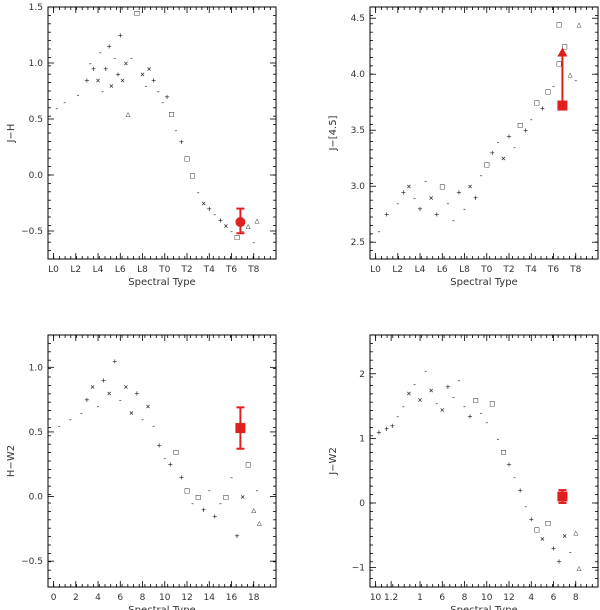  Describe the element at coordinates (442, 598) in the screenshot. I see `x-tick-label: 6` at that location.